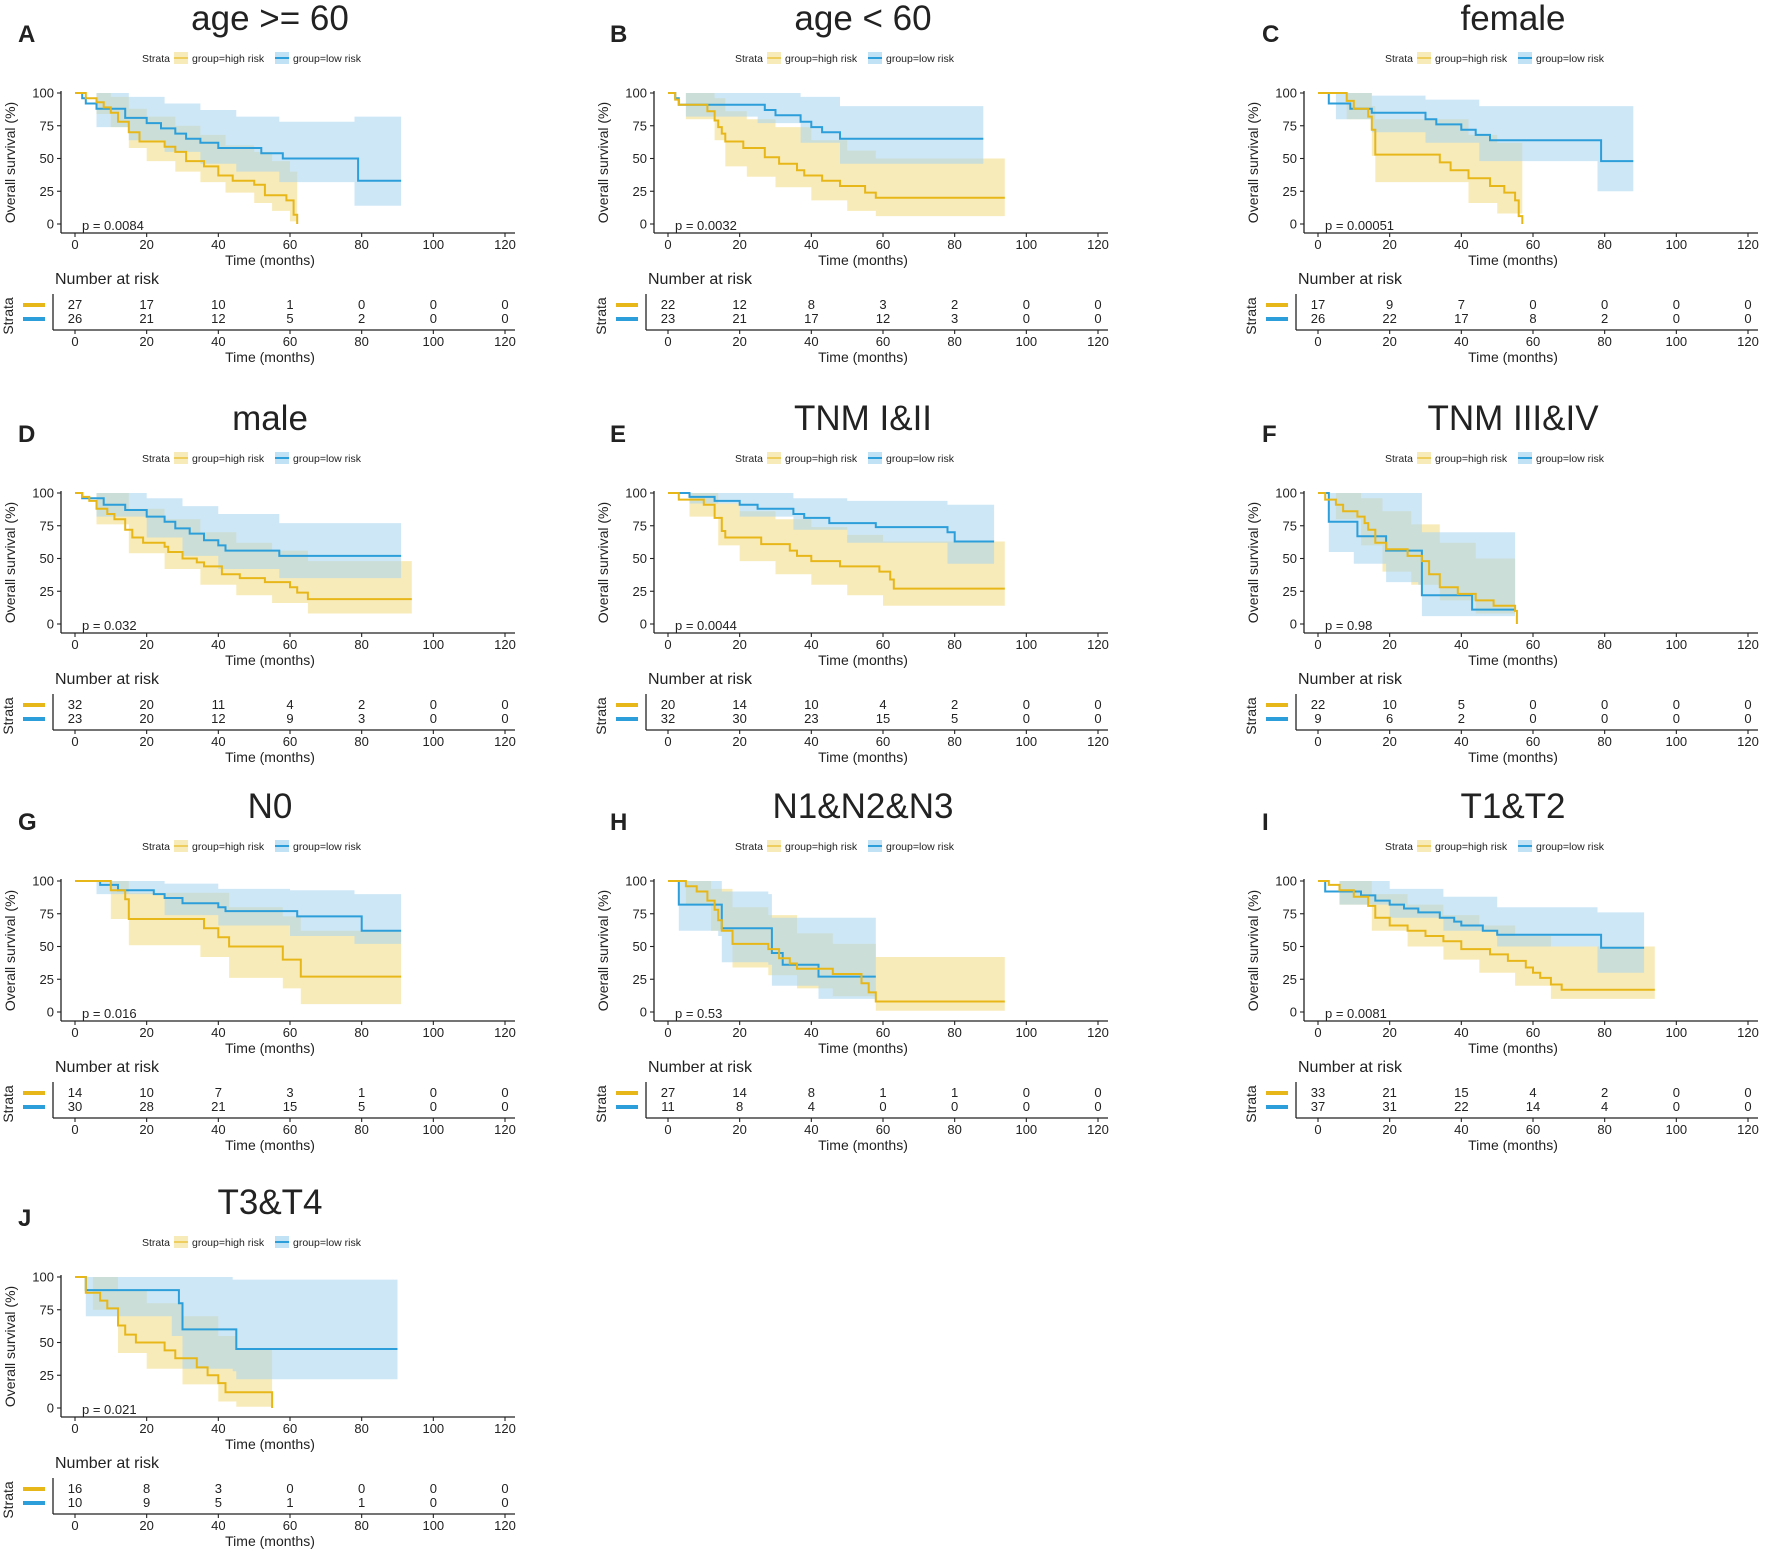 This screenshot has width=1772, height=1555. Describe the element at coordinates (954, 718) in the screenshot. I see `risk-count-low: 5` at that location.